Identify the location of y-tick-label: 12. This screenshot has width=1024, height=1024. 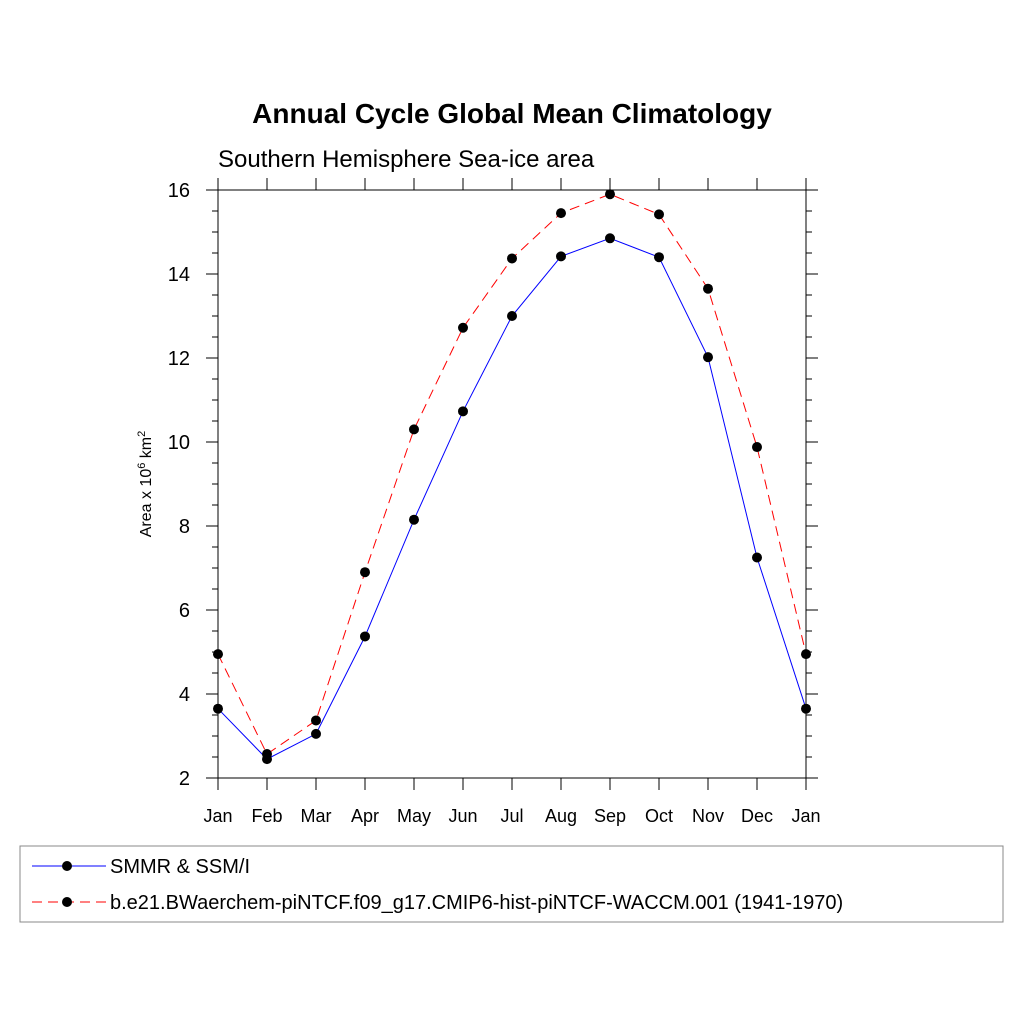
(179, 359).